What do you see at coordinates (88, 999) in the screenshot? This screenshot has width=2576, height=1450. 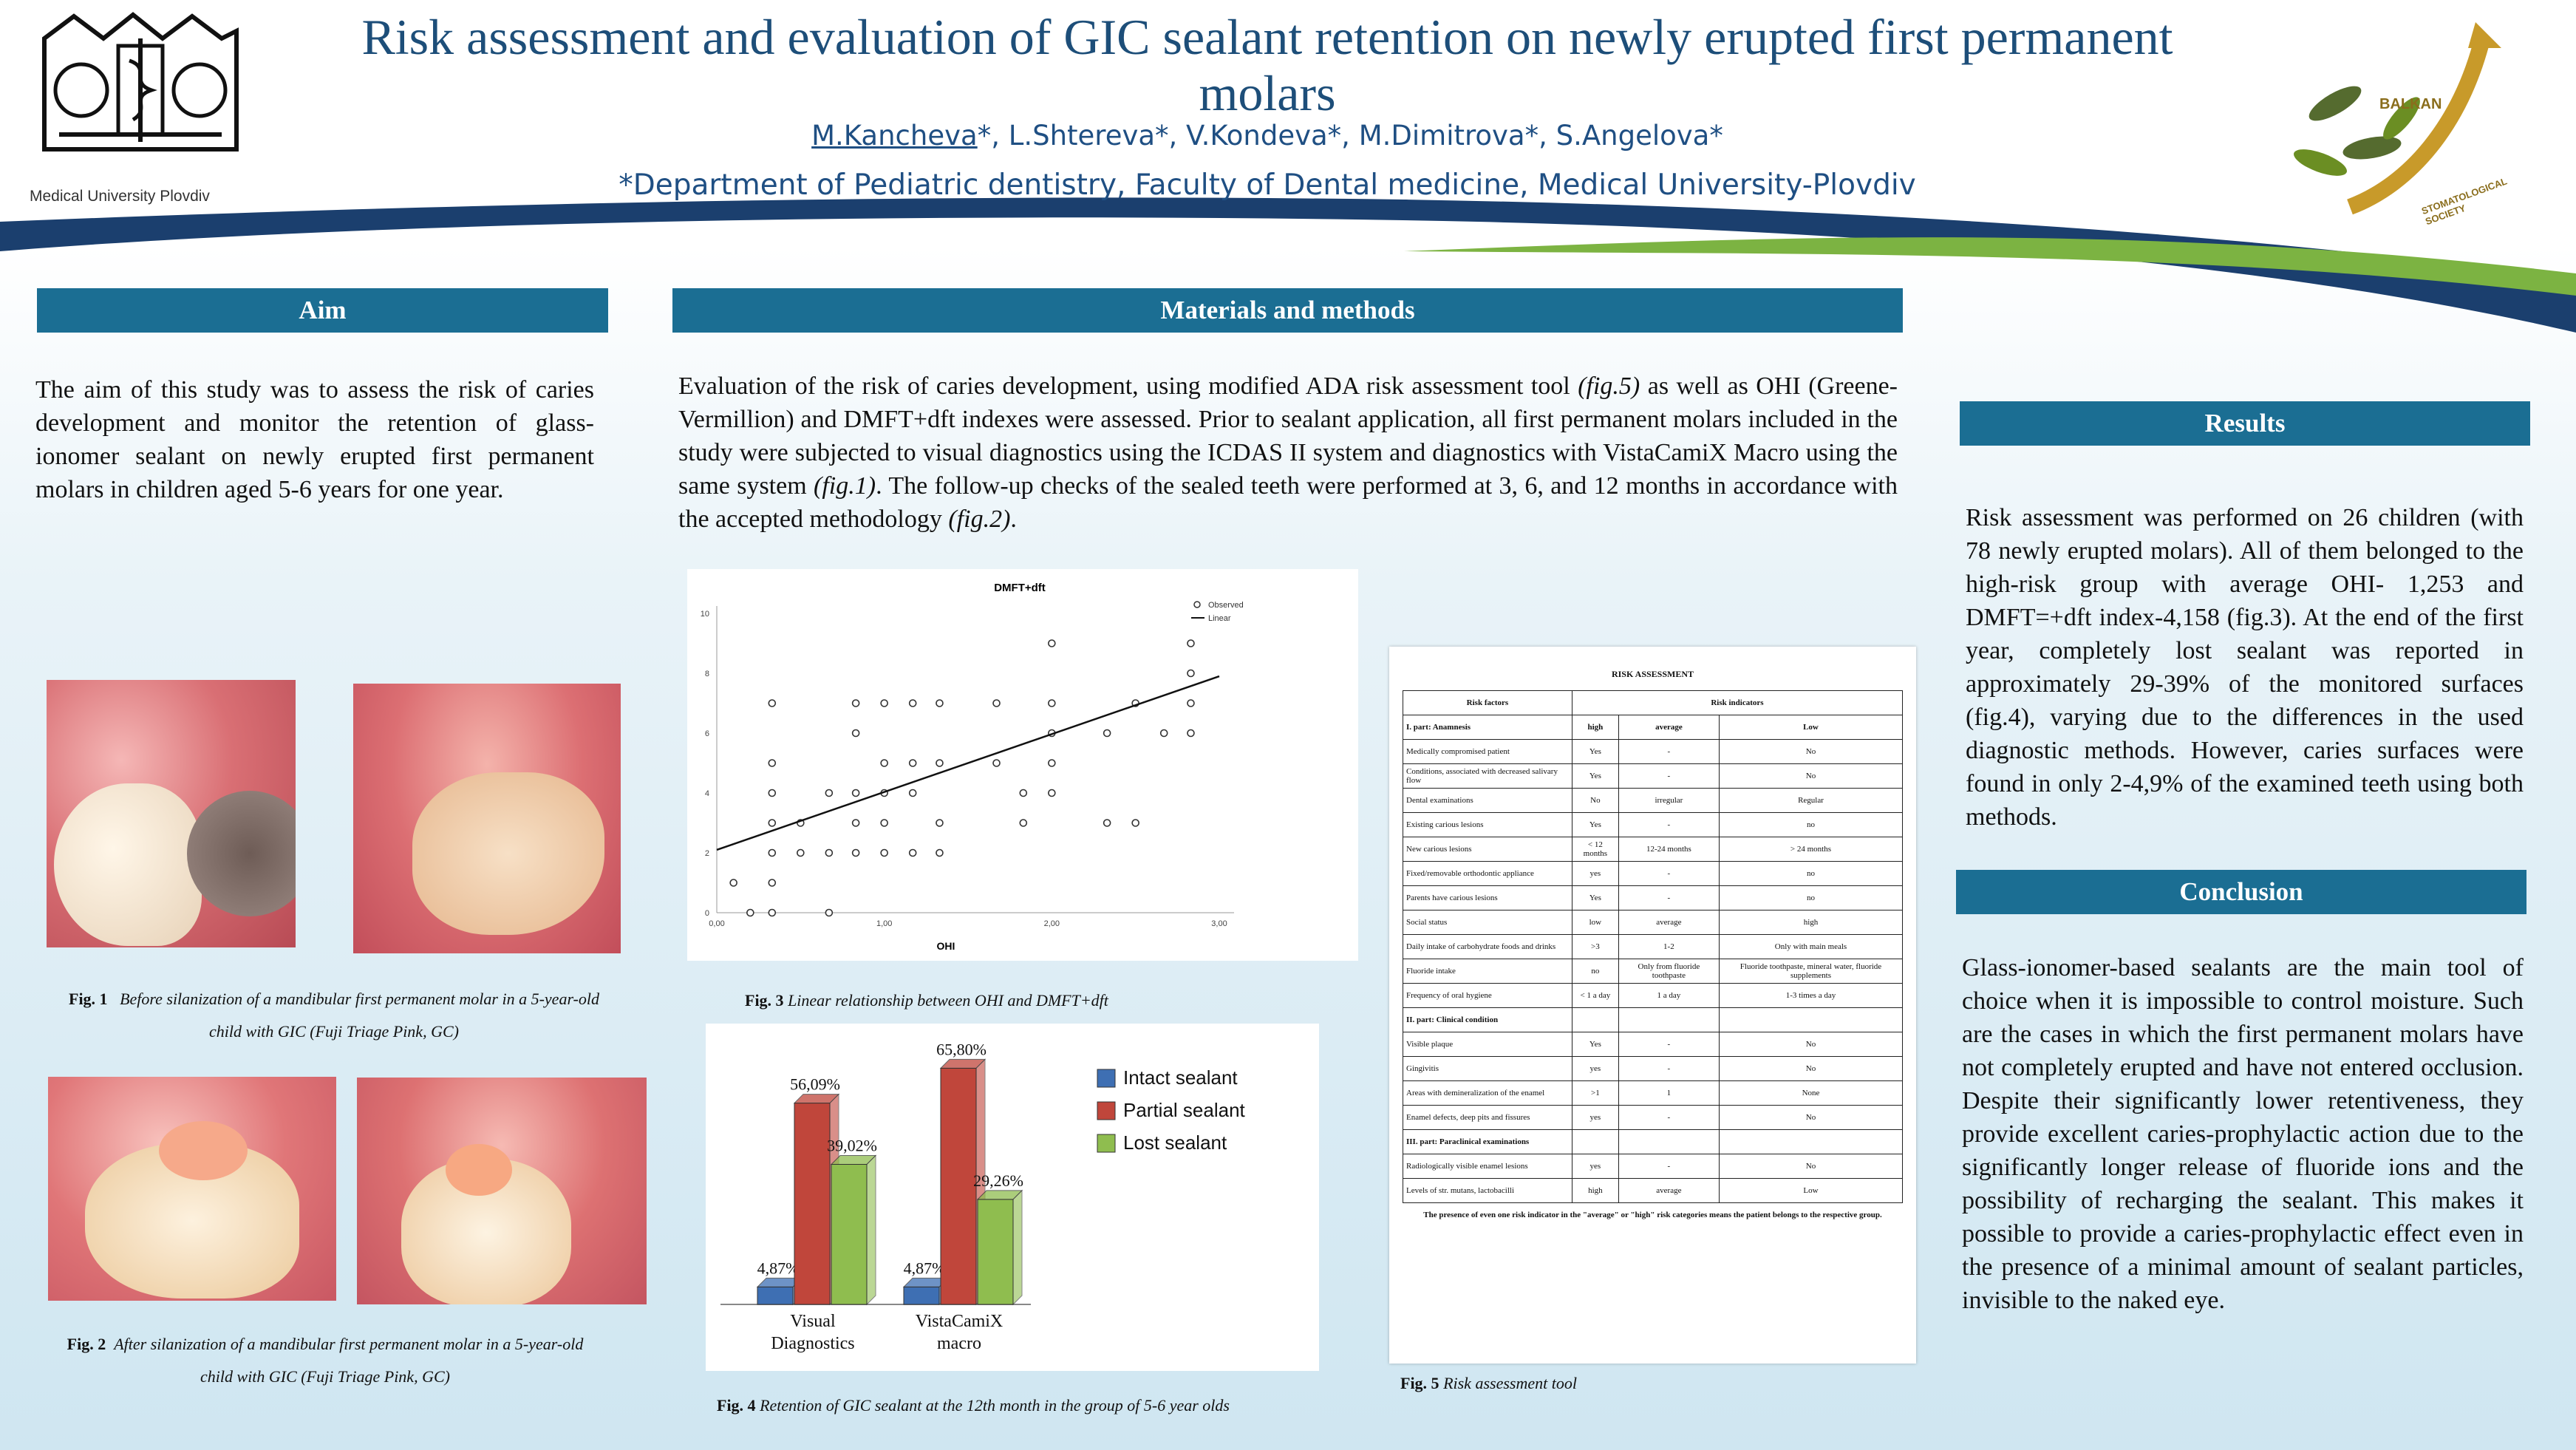 I see `fig1-label: Fig. 1` at bounding box center [88, 999].